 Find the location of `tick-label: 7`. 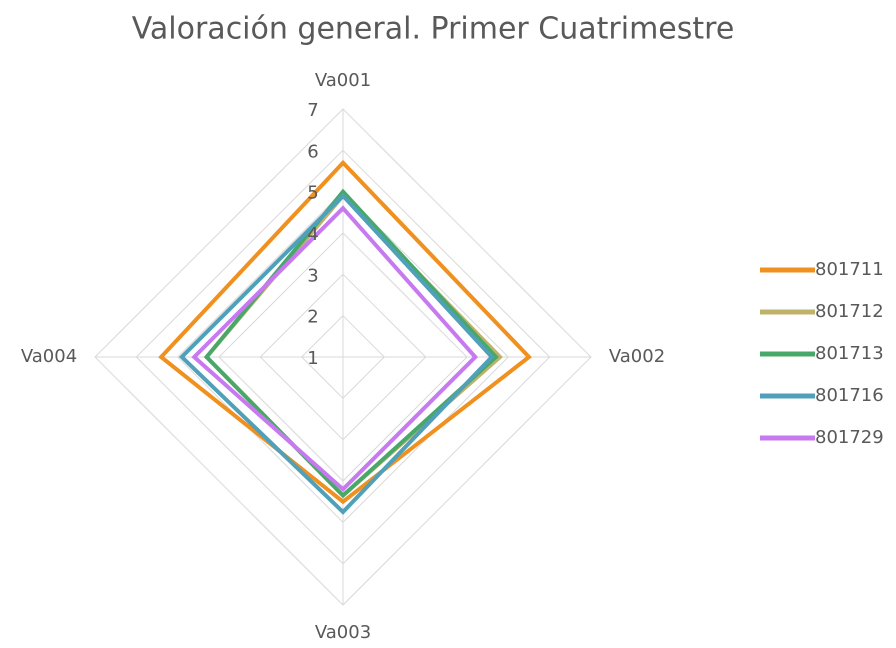

tick-label: 7 is located at coordinates (312, 110).